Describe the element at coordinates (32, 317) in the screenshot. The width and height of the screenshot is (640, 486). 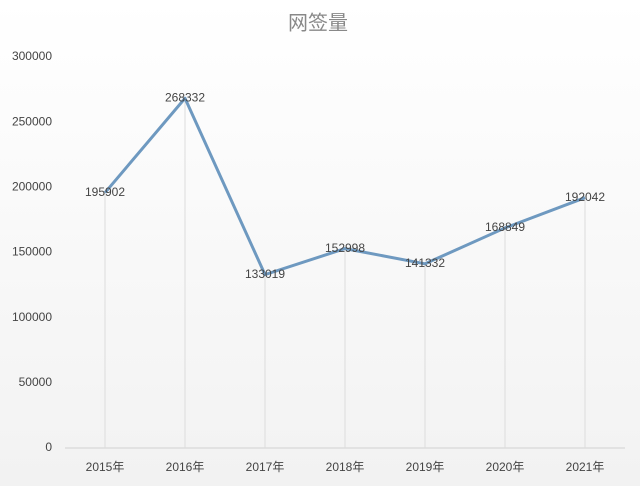
I see `y-tick-label: 100000` at that location.